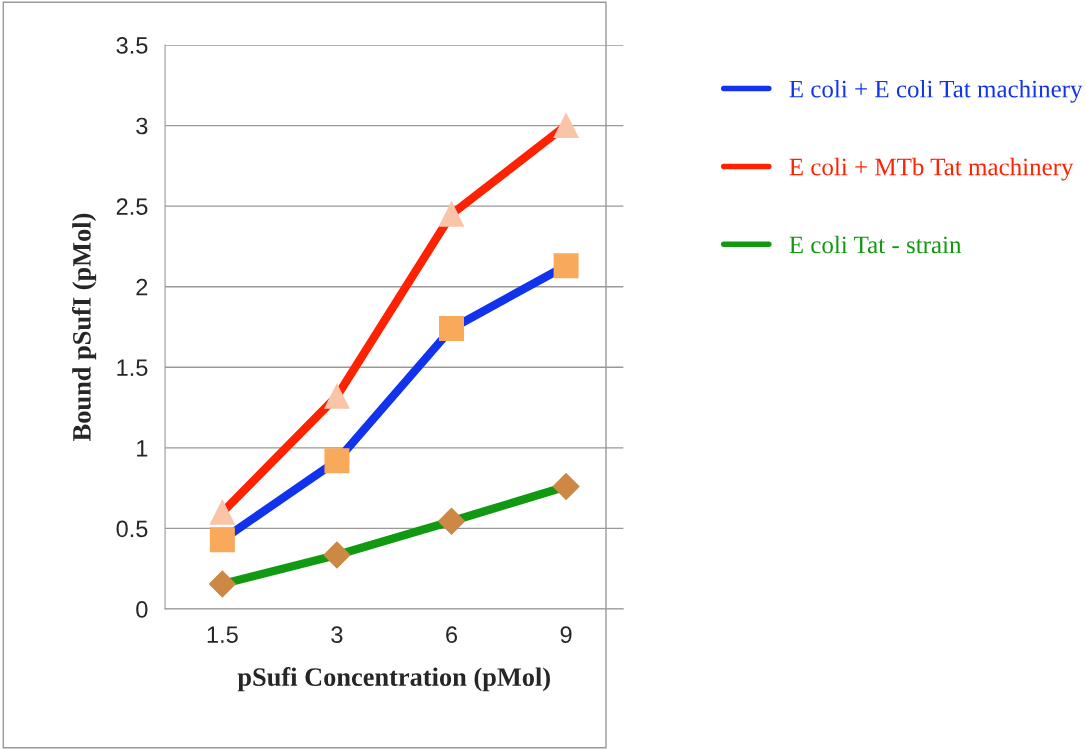  Describe the element at coordinates (393, 679) in the screenshot. I see `x-axis-title: pSufi Concentration (pMol)` at that location.